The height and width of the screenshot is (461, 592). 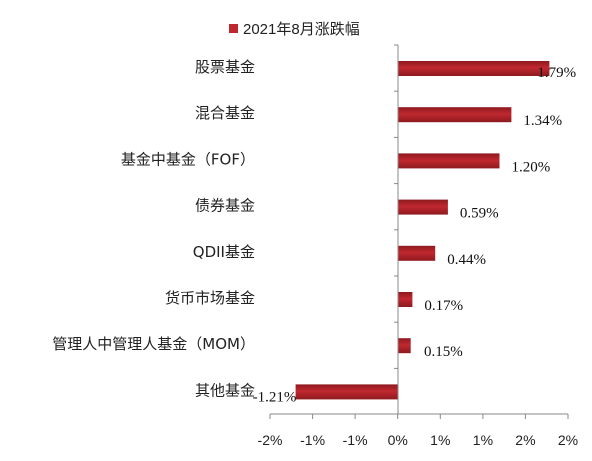 What do you see at coordinates (225, 67) in the screenshot?
I see `category-label: 股票基金` at bounding box center [225, 67].